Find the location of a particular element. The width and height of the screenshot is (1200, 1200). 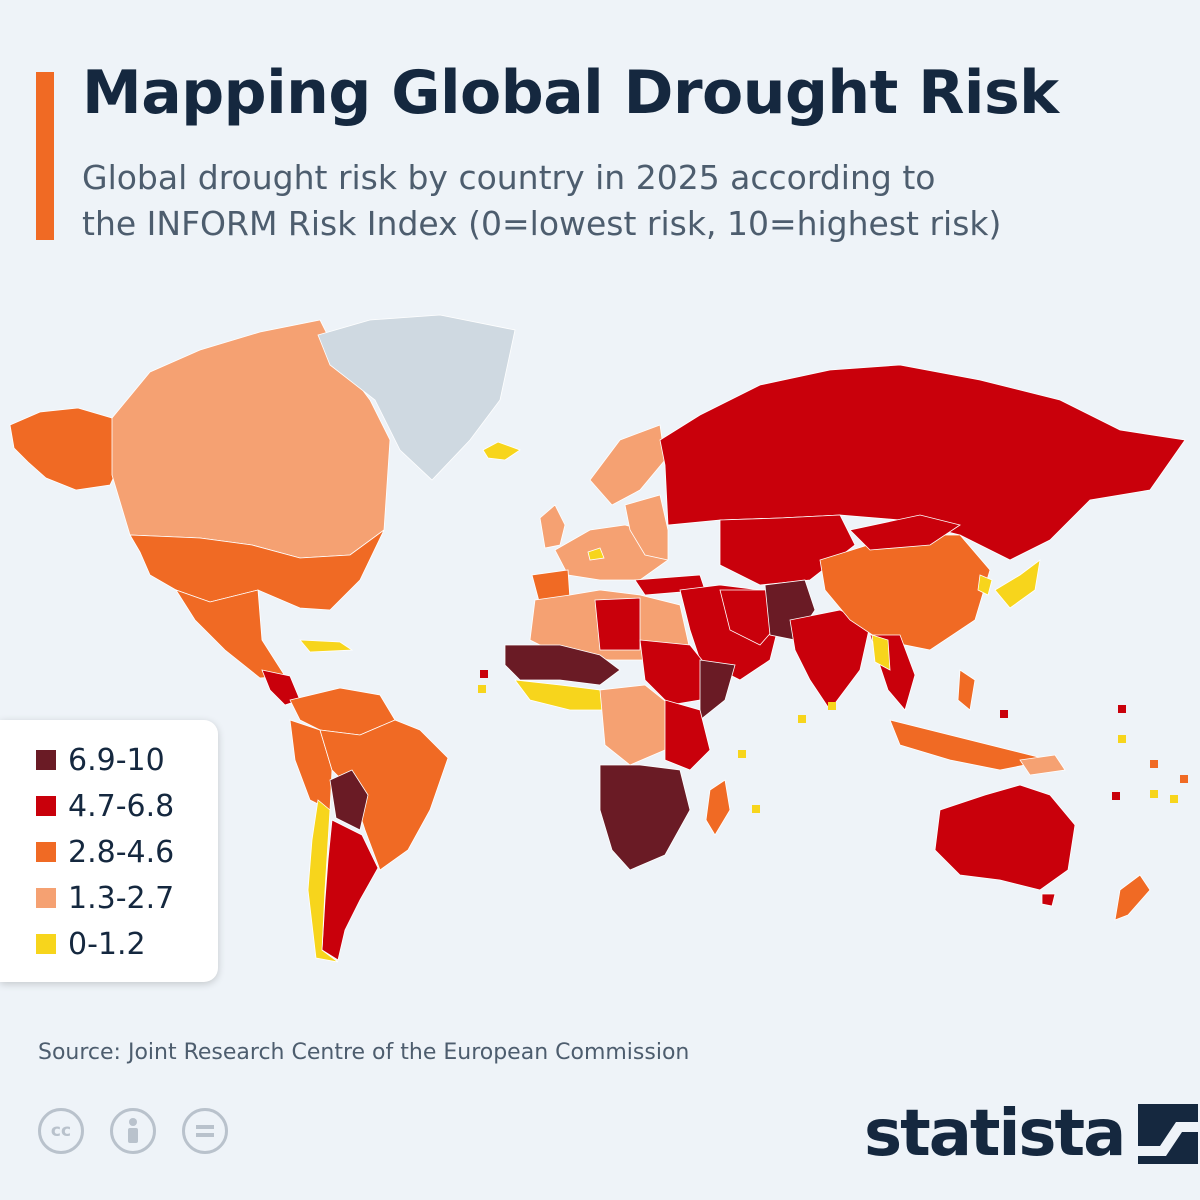

region-southern-africa is located at coordinates (645, 817).